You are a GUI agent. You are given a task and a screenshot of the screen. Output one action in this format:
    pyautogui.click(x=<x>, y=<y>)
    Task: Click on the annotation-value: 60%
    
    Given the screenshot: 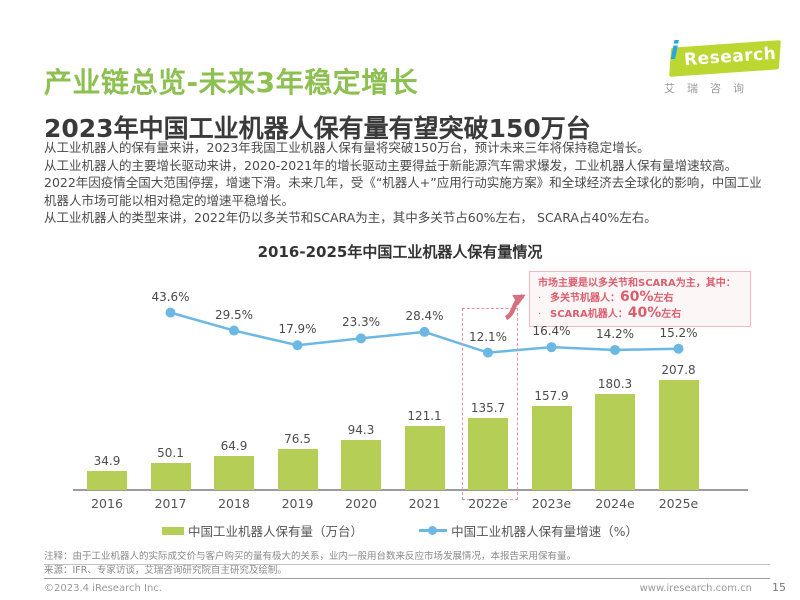 What is the action you would take?
    pyautogui.click(x=637, y=297)
    